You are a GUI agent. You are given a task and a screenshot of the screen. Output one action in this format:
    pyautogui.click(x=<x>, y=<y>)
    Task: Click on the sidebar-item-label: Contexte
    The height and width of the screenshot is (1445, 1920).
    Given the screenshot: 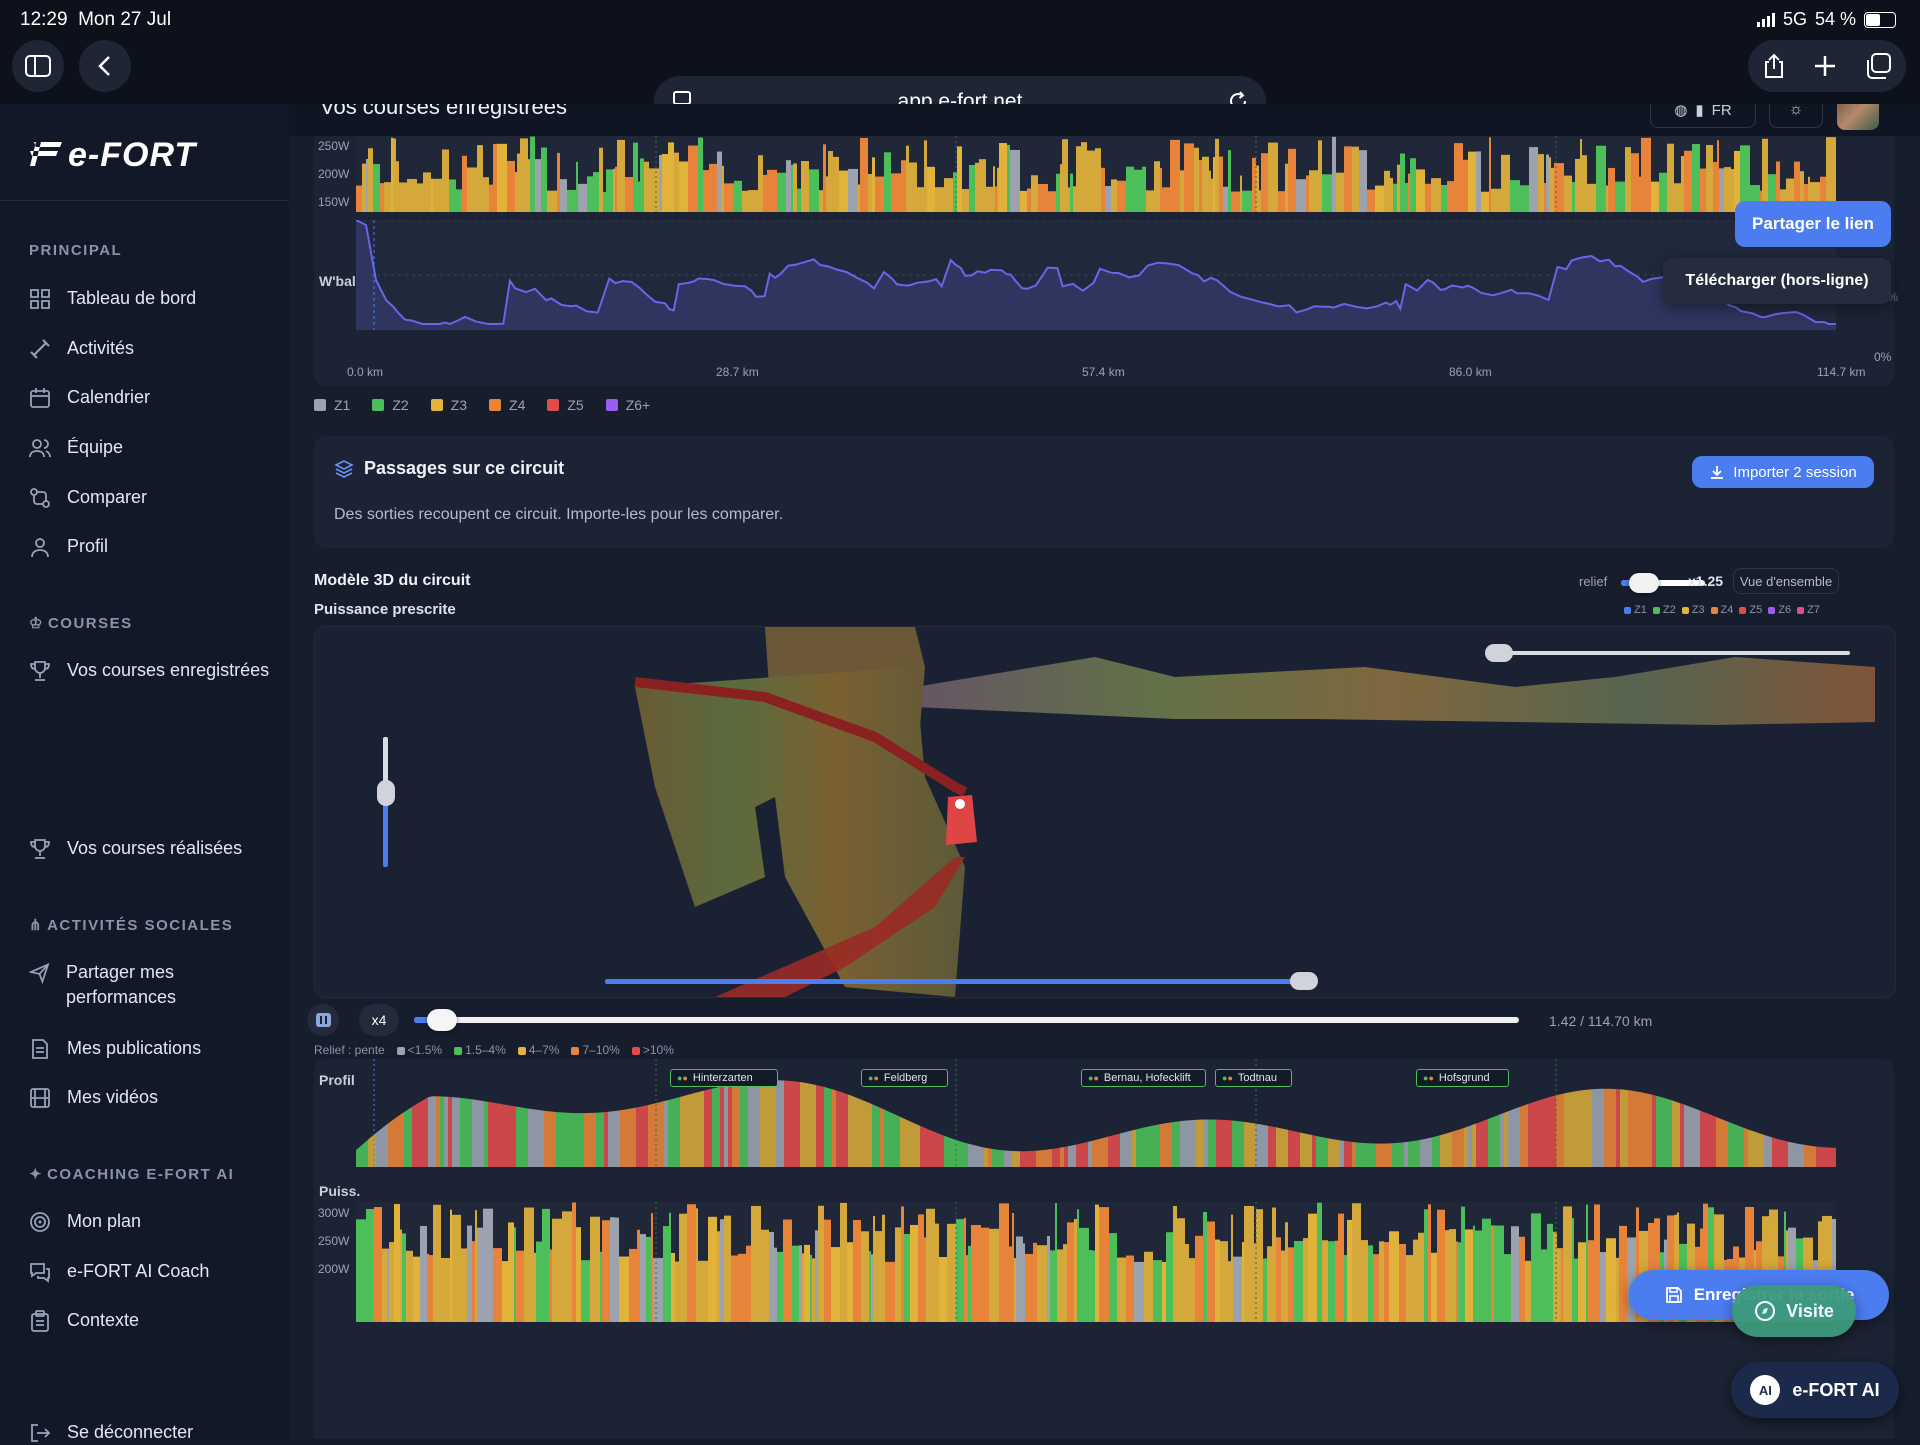 What is the action you would take?
    pyautogui.click(x=103, y=1320)
    